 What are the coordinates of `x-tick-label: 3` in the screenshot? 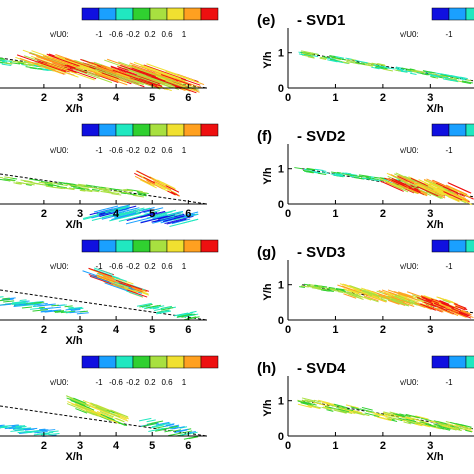 It's located at (430, 98).